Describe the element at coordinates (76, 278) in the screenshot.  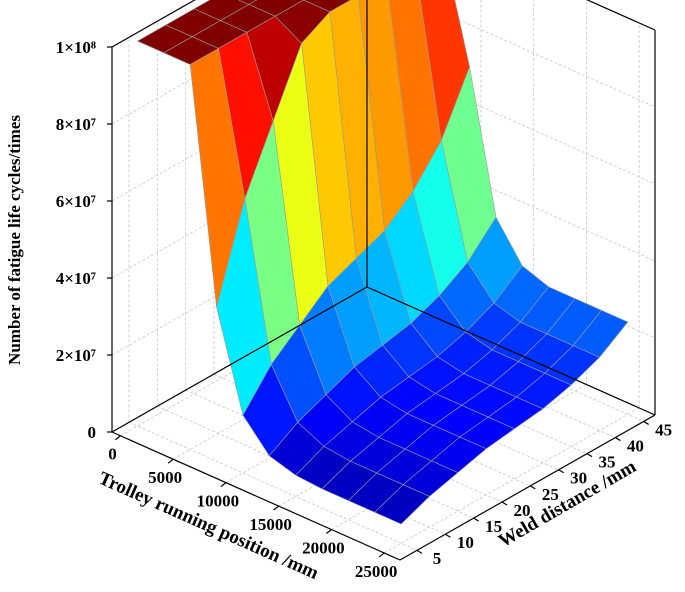
I see `z-tick-label: 4×10⁷` at that location.